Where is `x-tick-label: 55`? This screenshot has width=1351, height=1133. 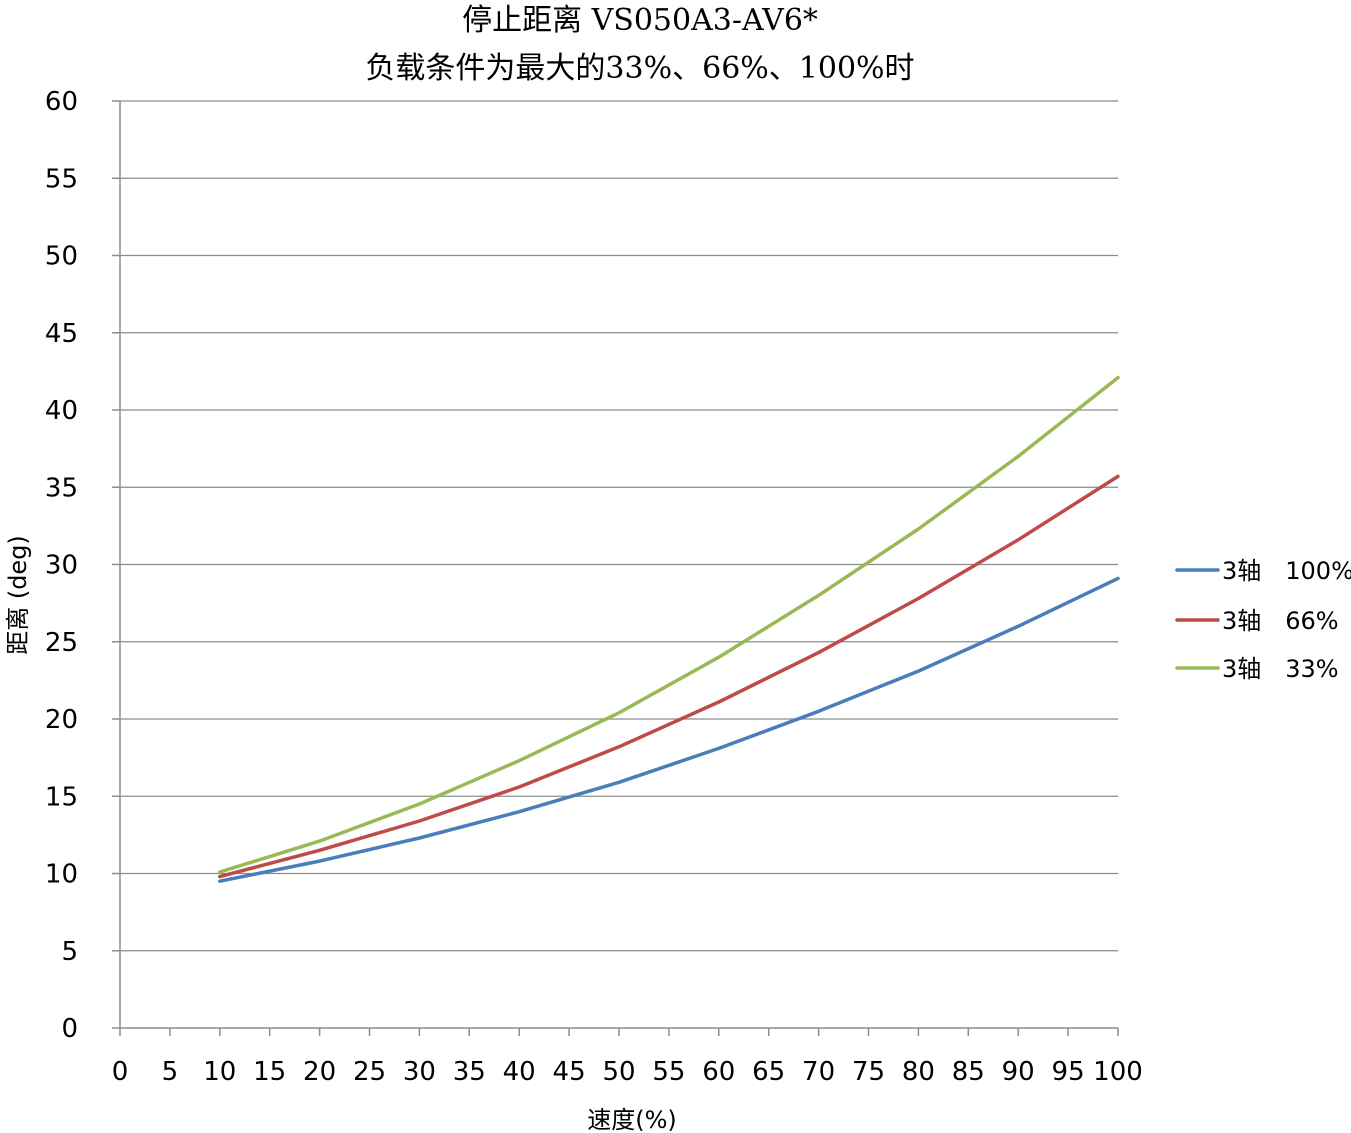 x-tick-label: 55 is located at coordinates (668, 1072).